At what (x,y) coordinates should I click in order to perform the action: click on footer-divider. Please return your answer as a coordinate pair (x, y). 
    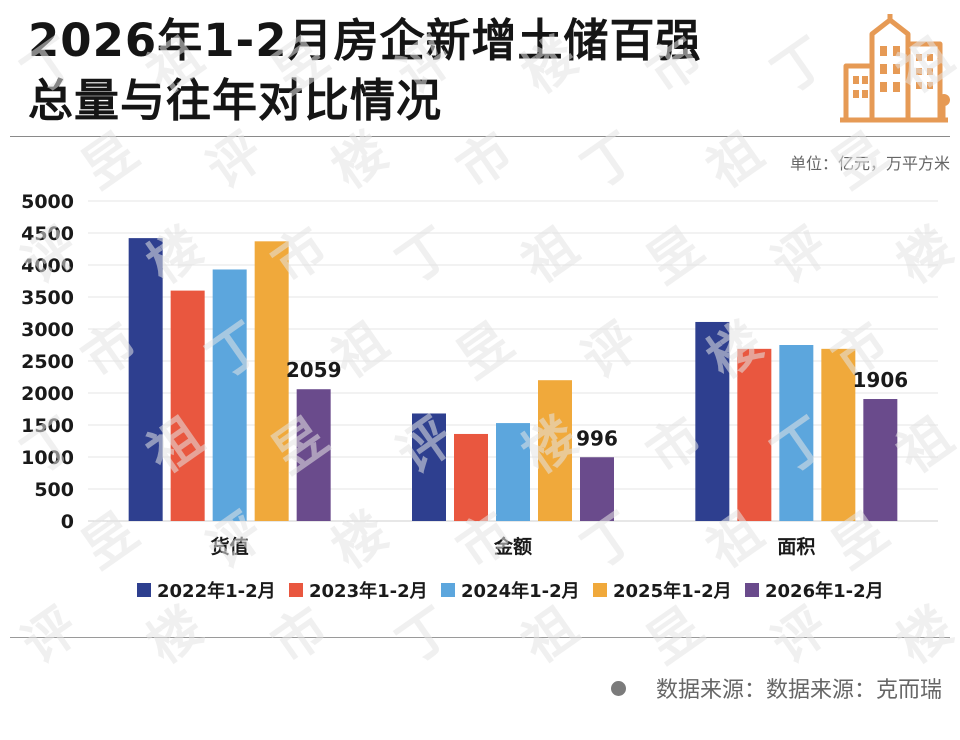
    Looking at the image, I should click on (480, 637).